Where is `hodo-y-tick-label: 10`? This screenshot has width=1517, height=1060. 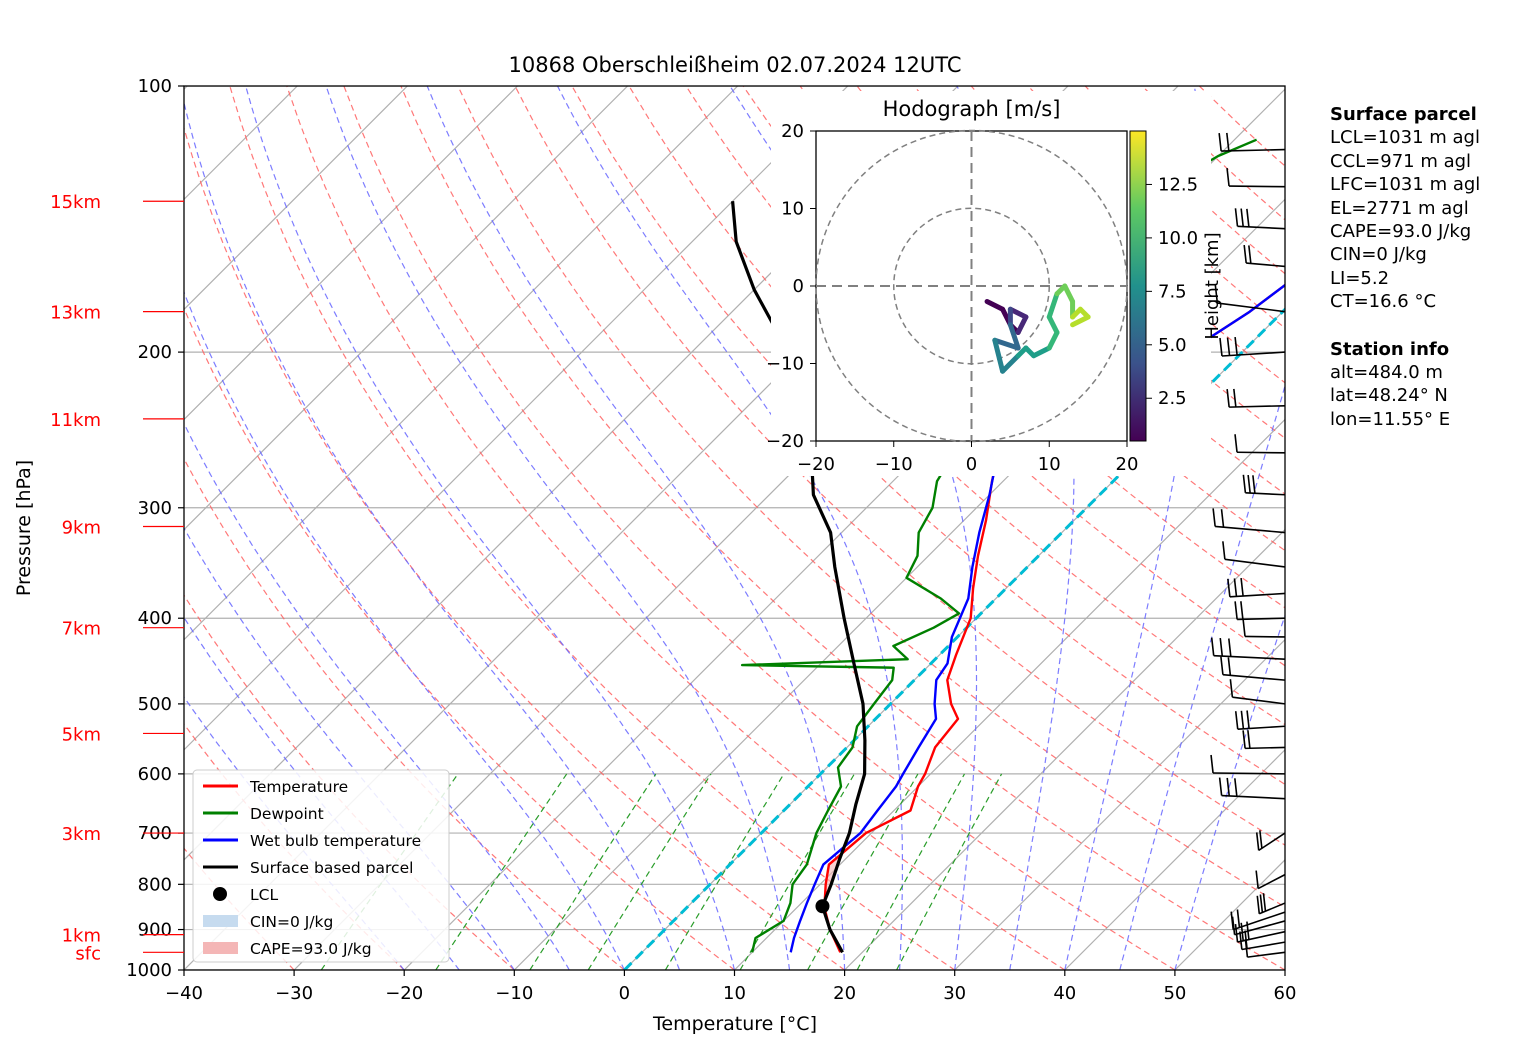 hodo-y-tick-label: 10 is located at coordinates (792, 209).